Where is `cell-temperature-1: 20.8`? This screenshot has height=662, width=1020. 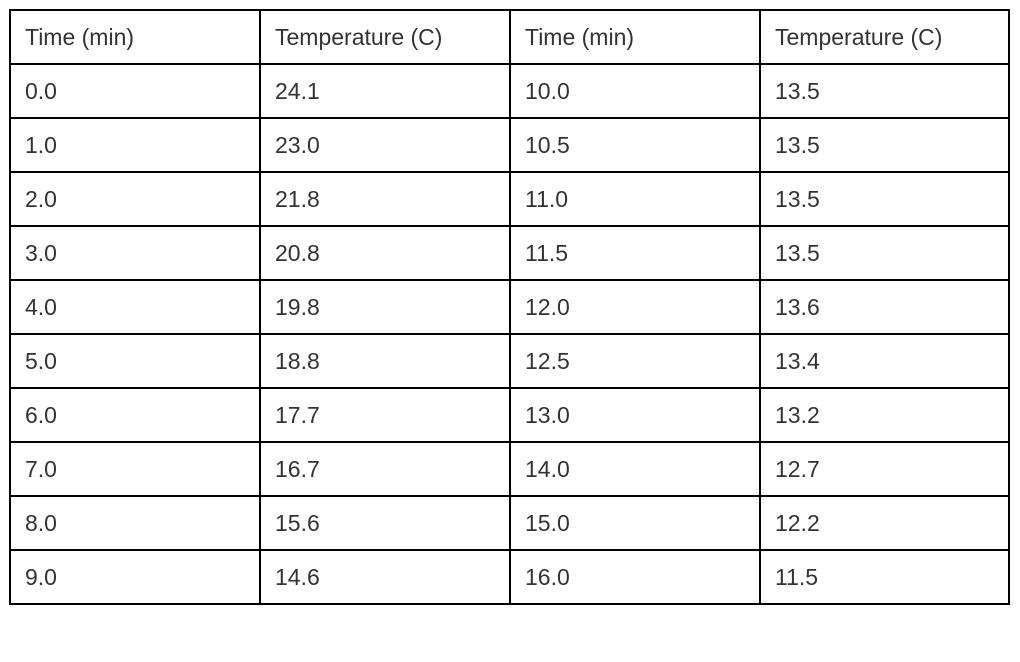
cell-temperature-1: 20.8 is located at coordinates (385, 253).